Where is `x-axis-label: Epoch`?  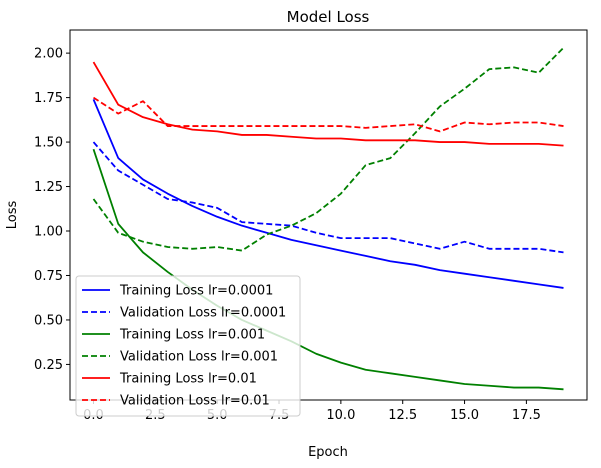
x-axis-label: Epoch is located at coordinates (328, 452).